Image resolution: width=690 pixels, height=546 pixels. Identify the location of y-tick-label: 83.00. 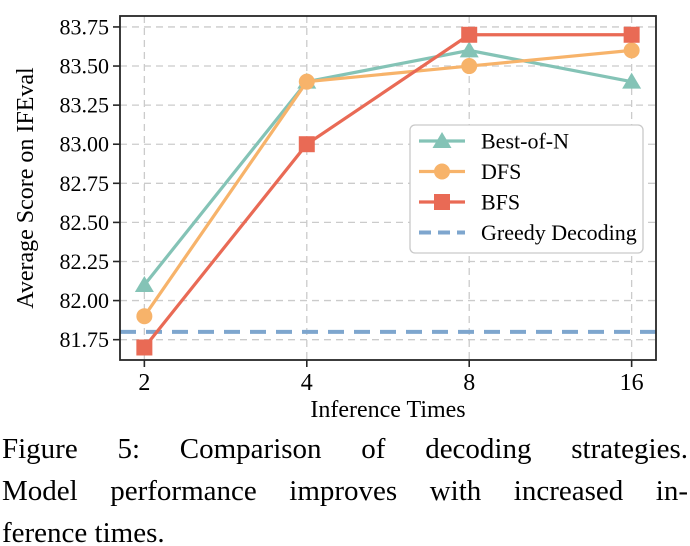
(85, 144).